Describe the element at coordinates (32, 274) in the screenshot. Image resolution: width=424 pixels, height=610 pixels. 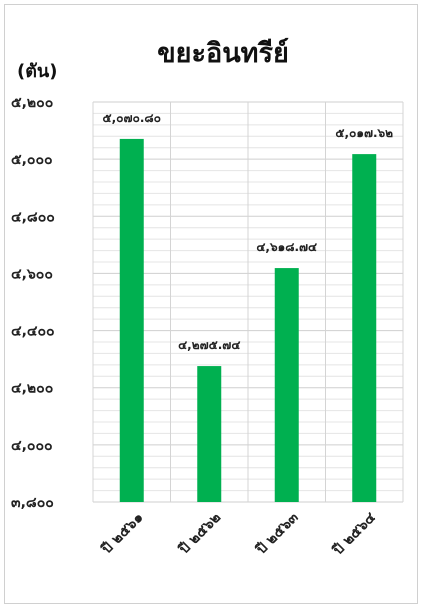
I see `y-tick-label: ๔,๖๐๐` at that location.